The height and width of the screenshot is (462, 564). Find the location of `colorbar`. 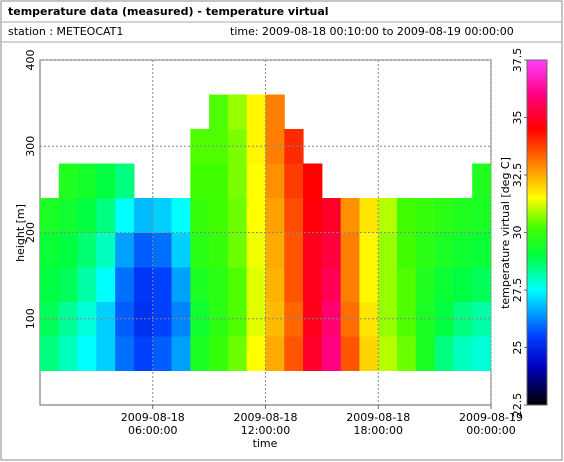

colorbar is located at coordinates (537, 232).